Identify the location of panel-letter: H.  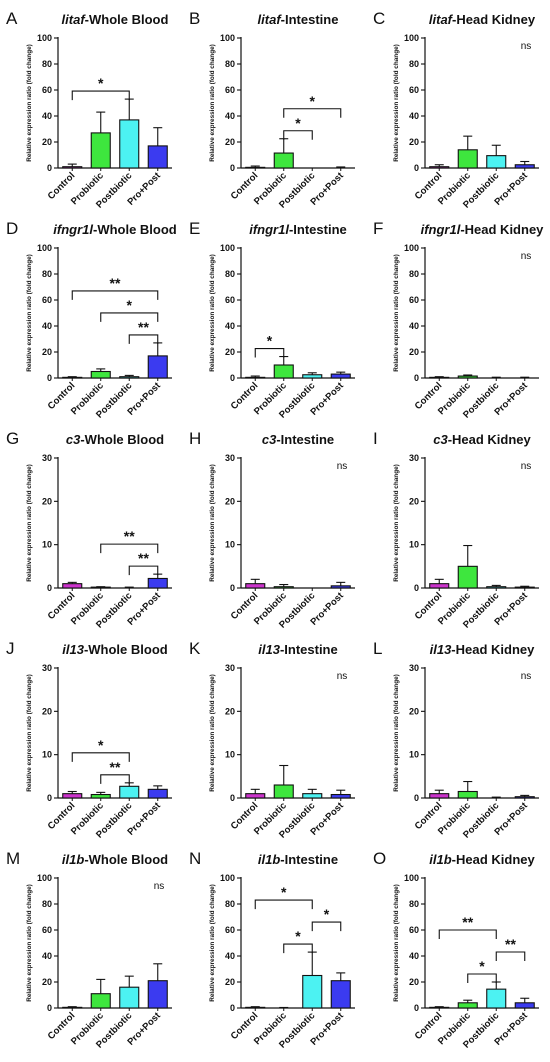
(195, 438).